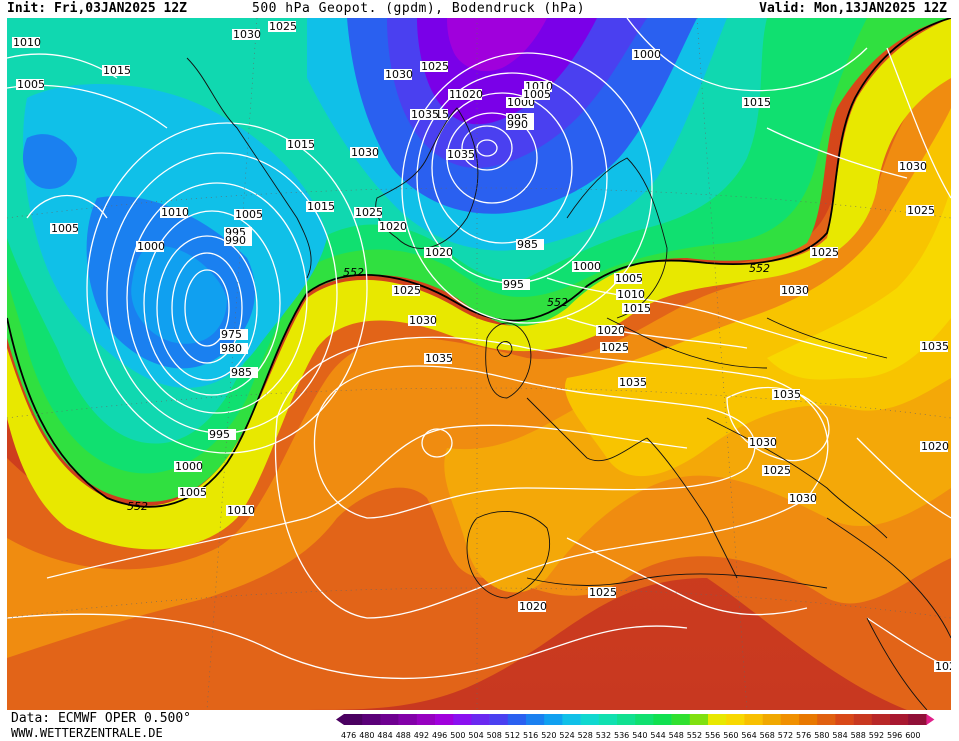 The width and height of the screenshot is (959, 741). I want to click on svg-text: 1020, so click(469, 94).